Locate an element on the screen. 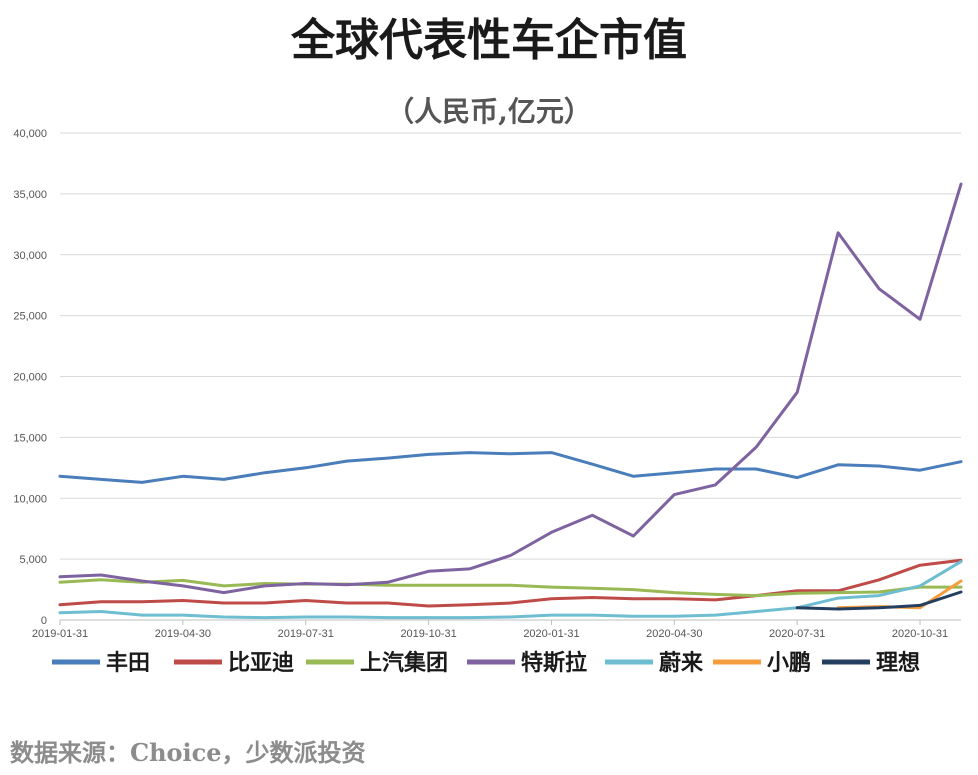  y-tick-label: 30,000 is located at coordinates (30, 256).